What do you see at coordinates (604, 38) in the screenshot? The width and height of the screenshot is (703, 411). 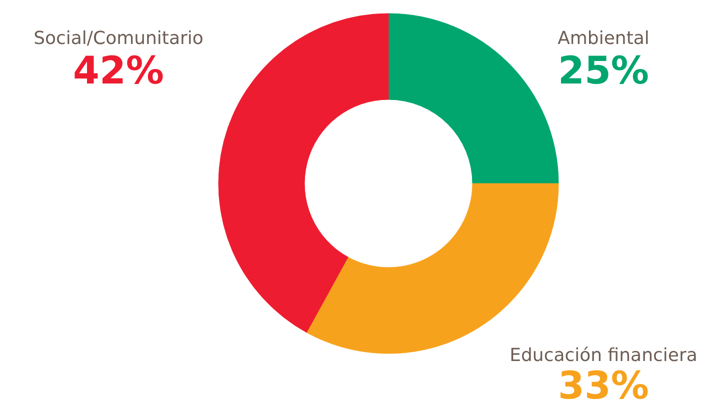 I see `slice-label: Ambiental` at bounding box center [604, 38].